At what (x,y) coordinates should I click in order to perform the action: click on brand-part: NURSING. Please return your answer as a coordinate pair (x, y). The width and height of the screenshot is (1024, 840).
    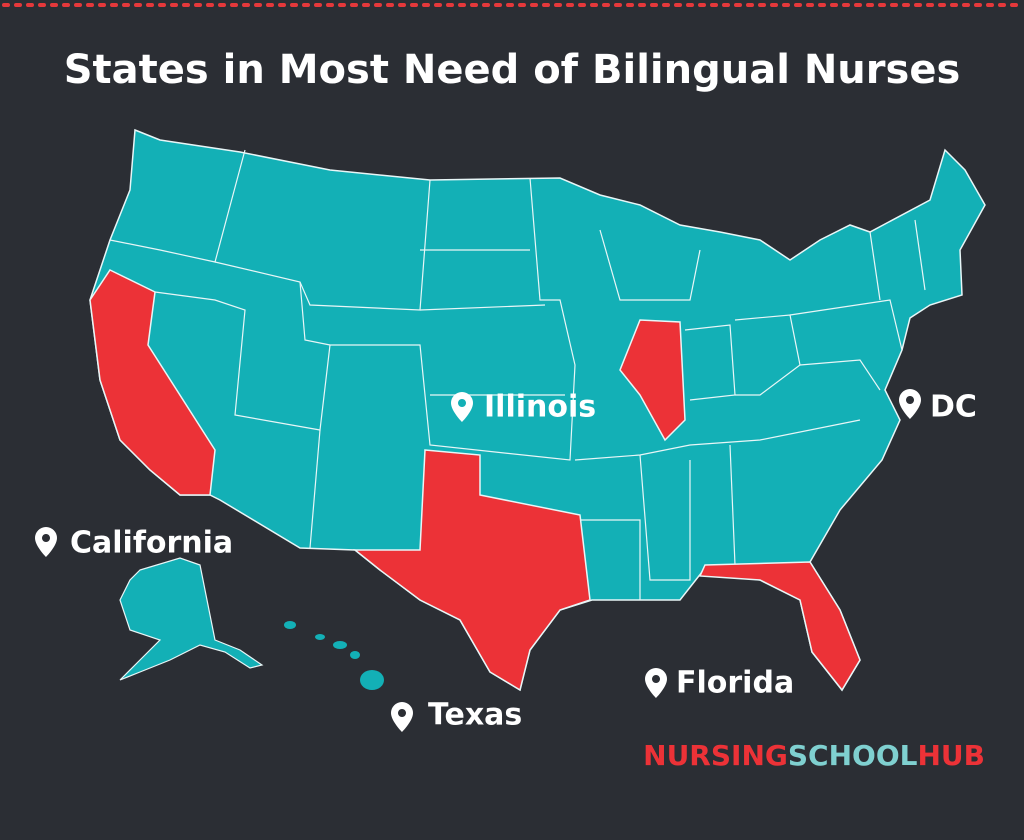
    Looking at the image, I should click on (715, 755).